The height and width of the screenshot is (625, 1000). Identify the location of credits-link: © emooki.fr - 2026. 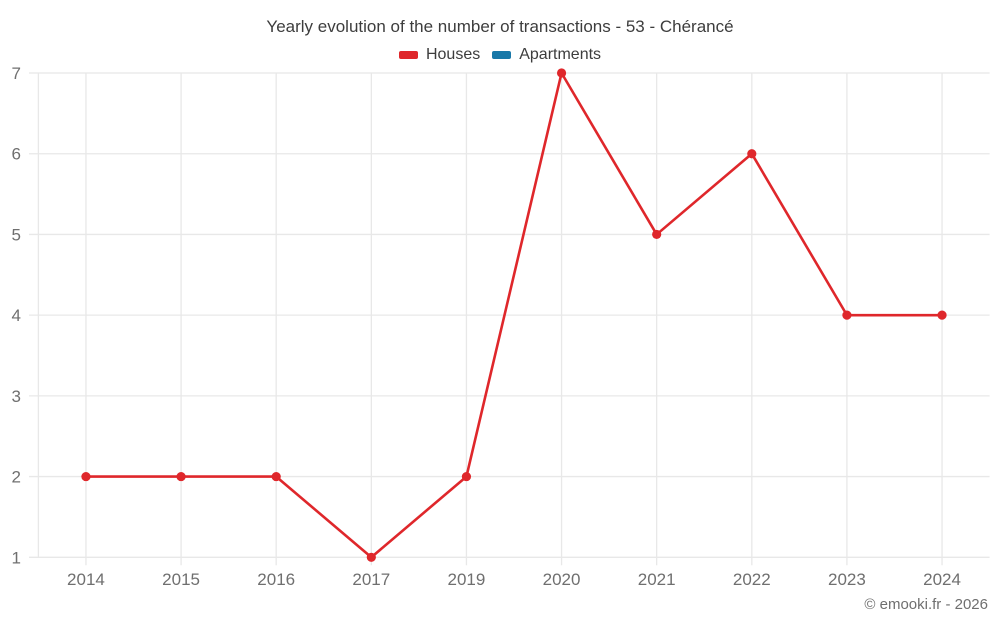
(926, 604).